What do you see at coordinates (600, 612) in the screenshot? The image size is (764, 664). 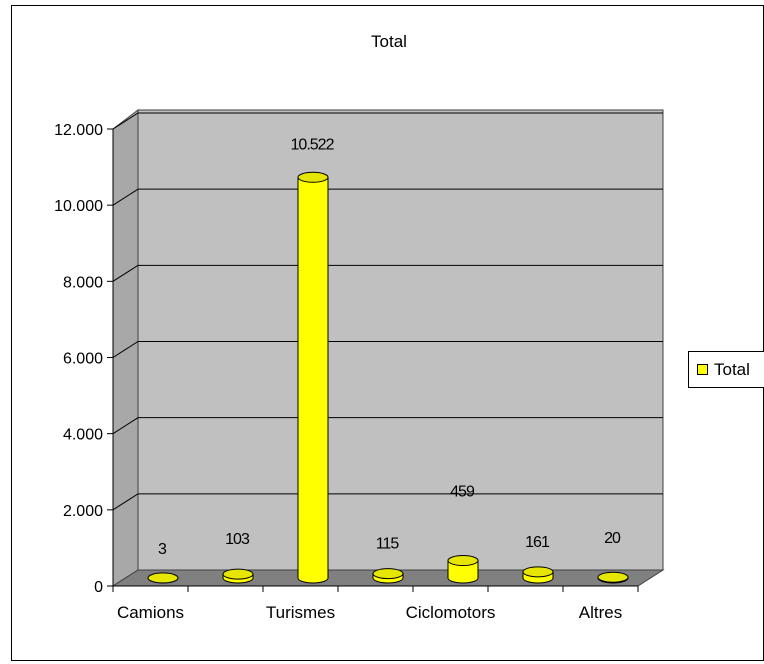 I see `x-tick-label: Altres` at bounding box center [600, 612].